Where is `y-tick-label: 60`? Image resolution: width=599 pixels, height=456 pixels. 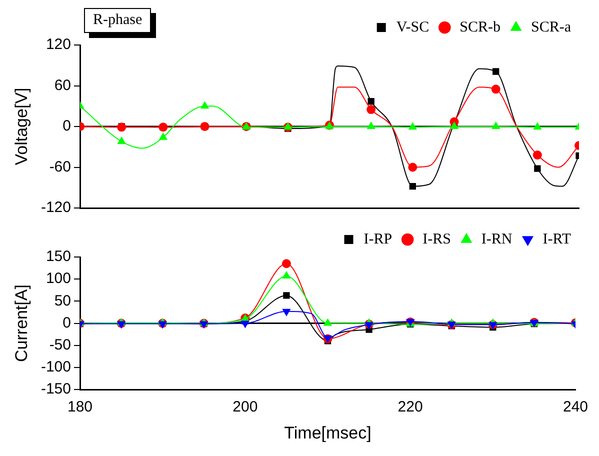
y-tick-label: 60 is located at coordinates (62, 85).